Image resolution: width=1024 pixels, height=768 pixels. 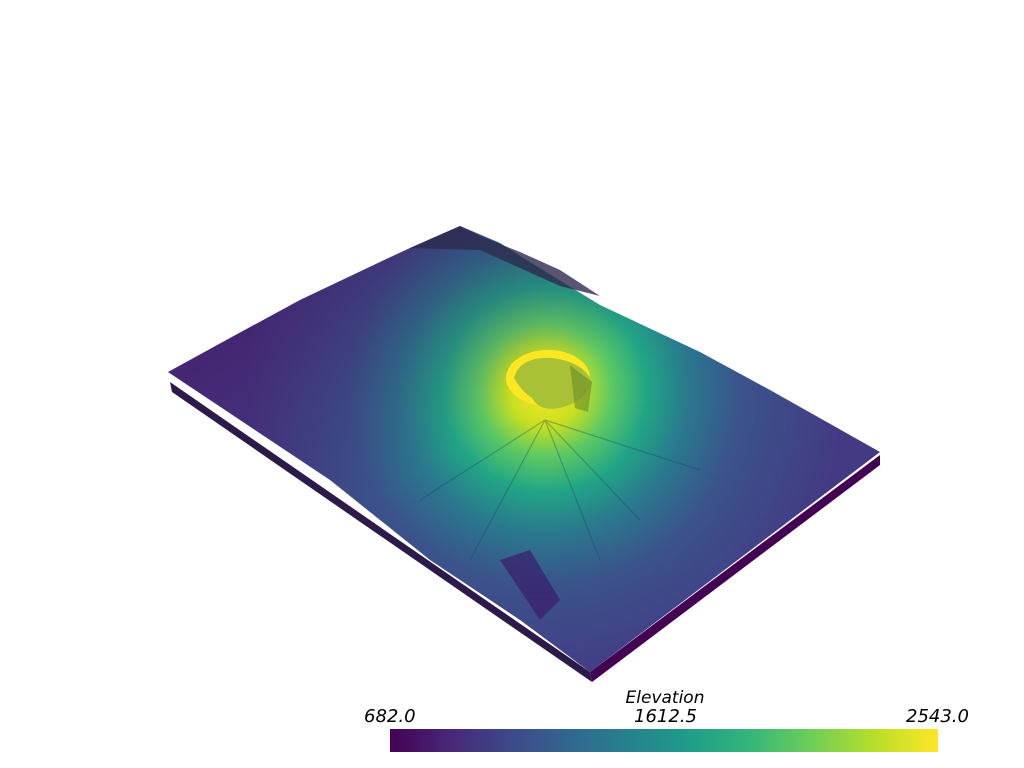 I want to click on terrain-valley-lines, so click(x=560, y=490).